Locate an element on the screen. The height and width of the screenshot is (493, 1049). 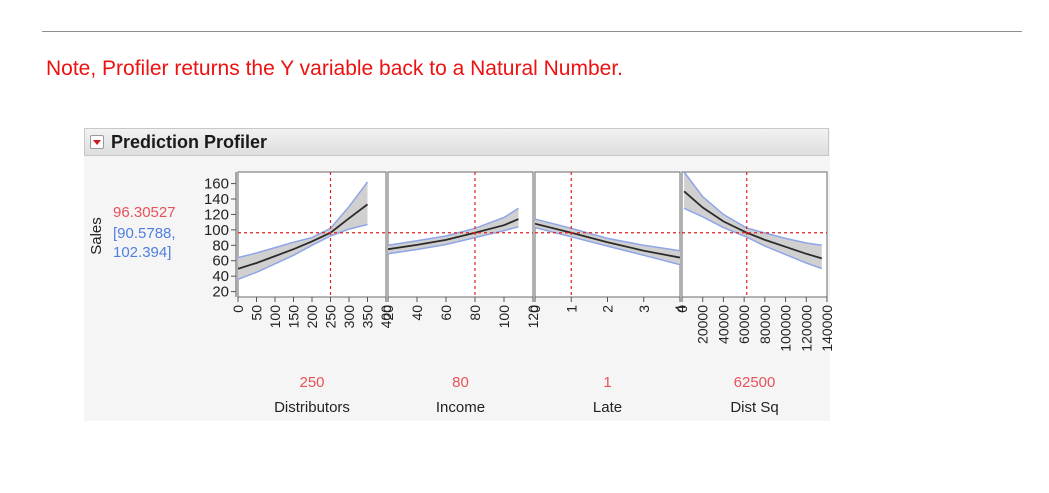
y-tick-label: 160 is located at coordinates (216, 184).